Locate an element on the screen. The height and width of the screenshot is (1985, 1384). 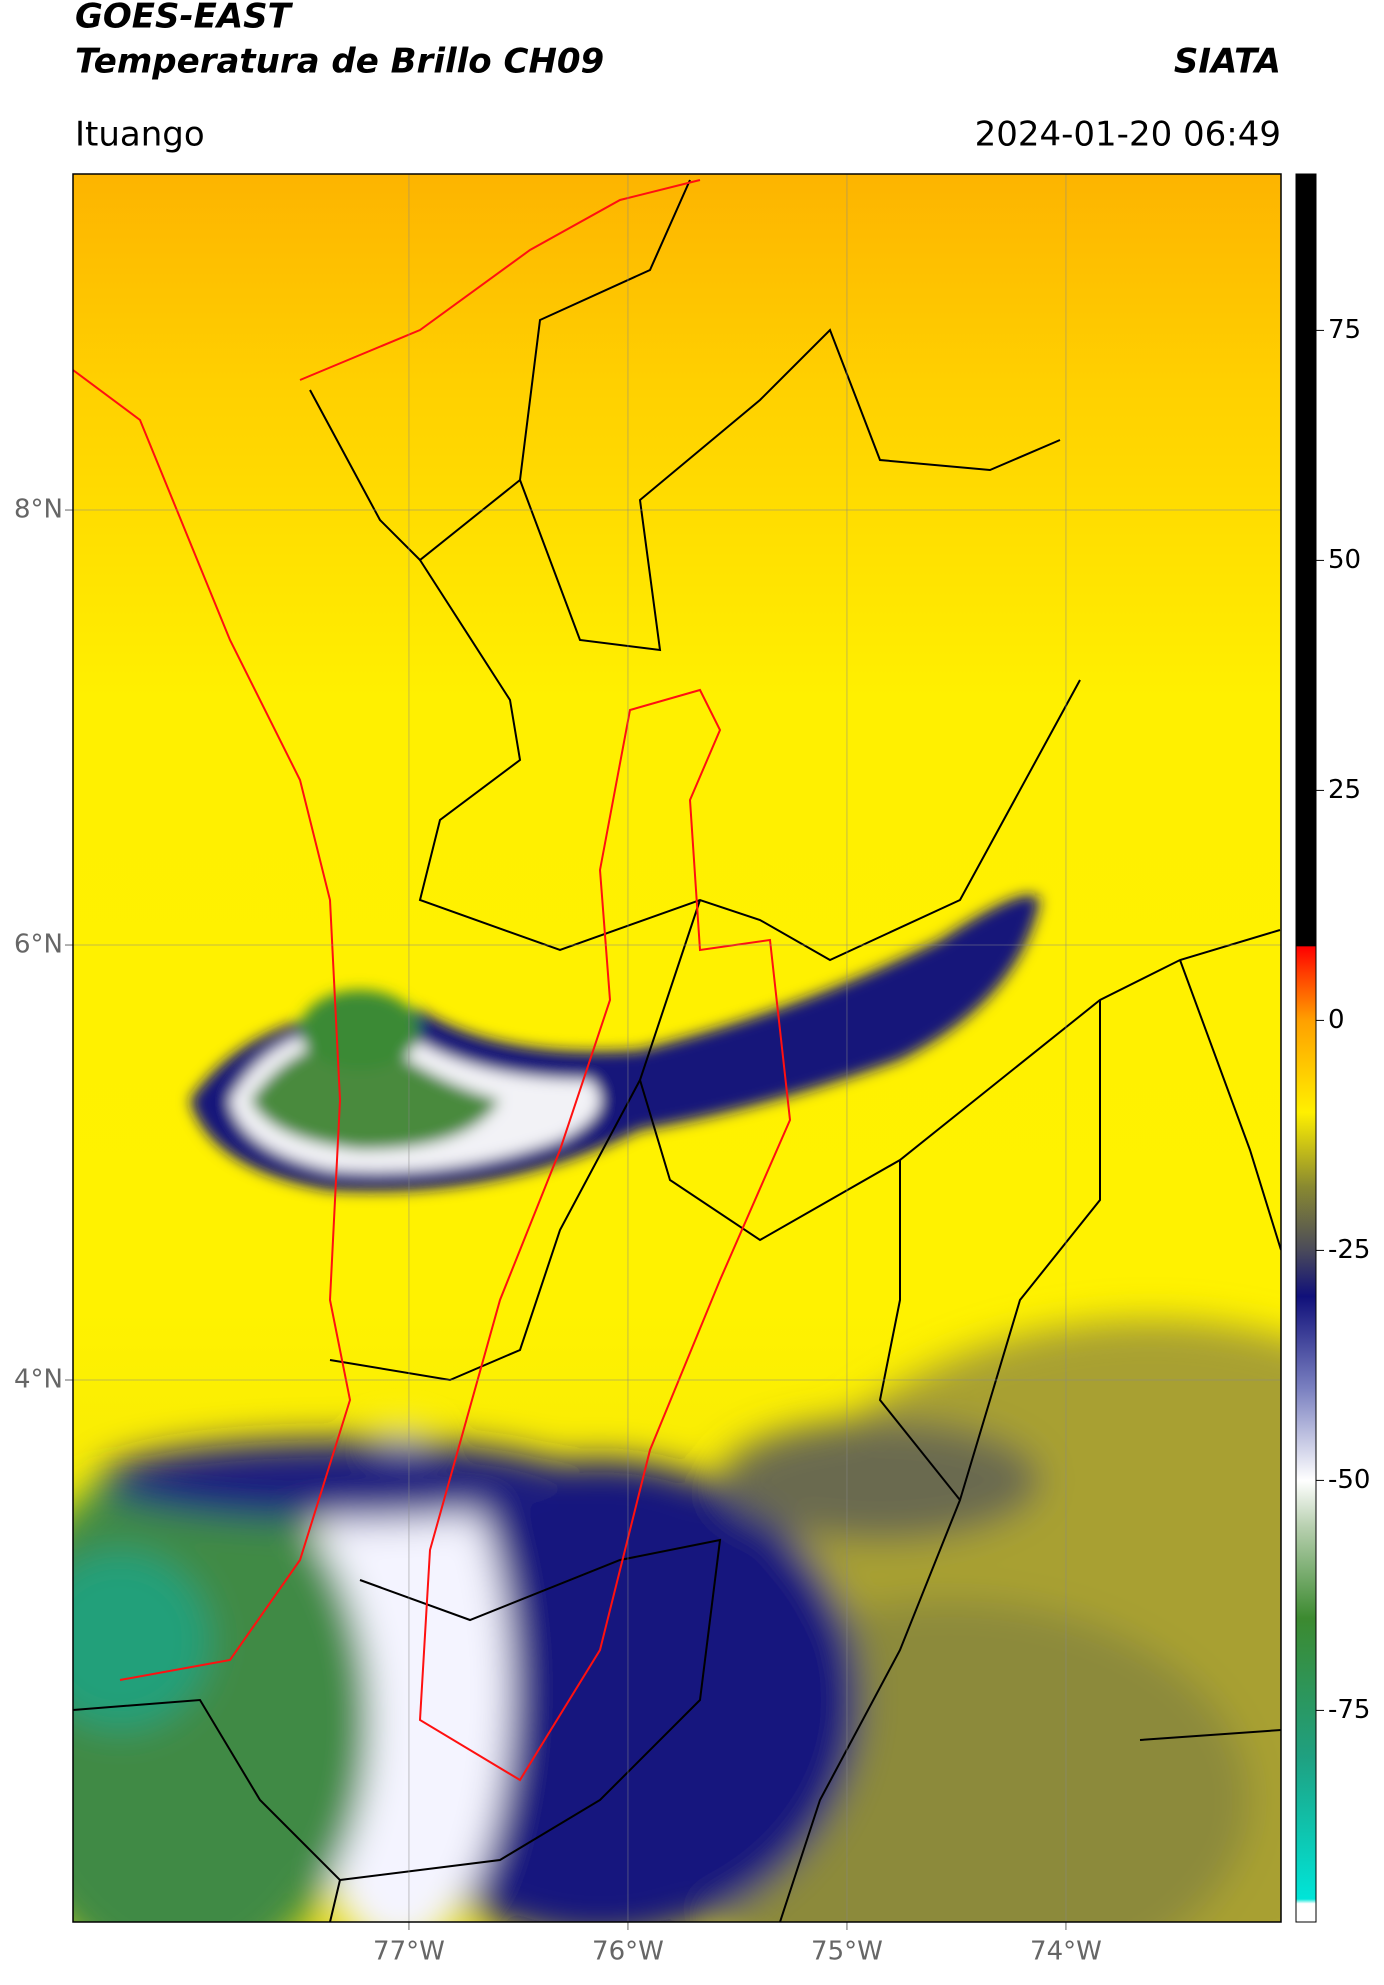
colorbar-label: 0 is located at coordinates (1336, 1020).